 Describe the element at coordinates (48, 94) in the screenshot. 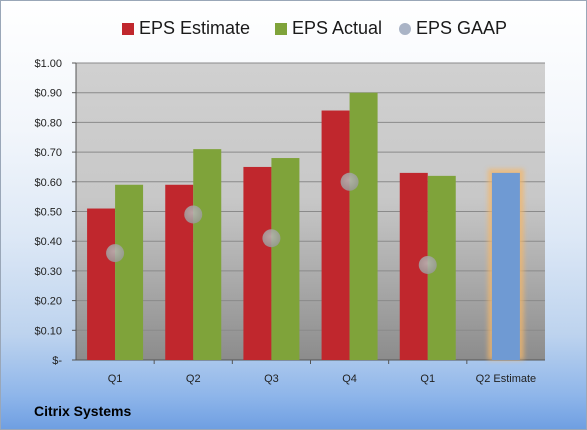

I see `y-tick-label: $0.90` at that location.